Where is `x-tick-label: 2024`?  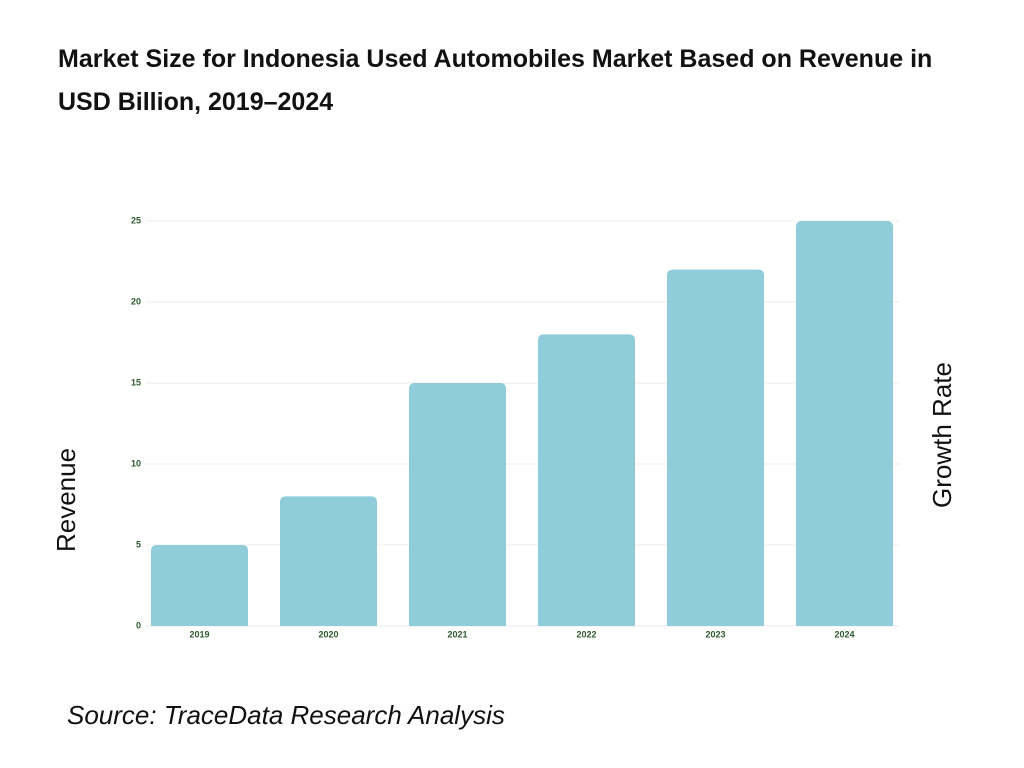 x-tick-label: 2024 is located at coordinates (844, 634).